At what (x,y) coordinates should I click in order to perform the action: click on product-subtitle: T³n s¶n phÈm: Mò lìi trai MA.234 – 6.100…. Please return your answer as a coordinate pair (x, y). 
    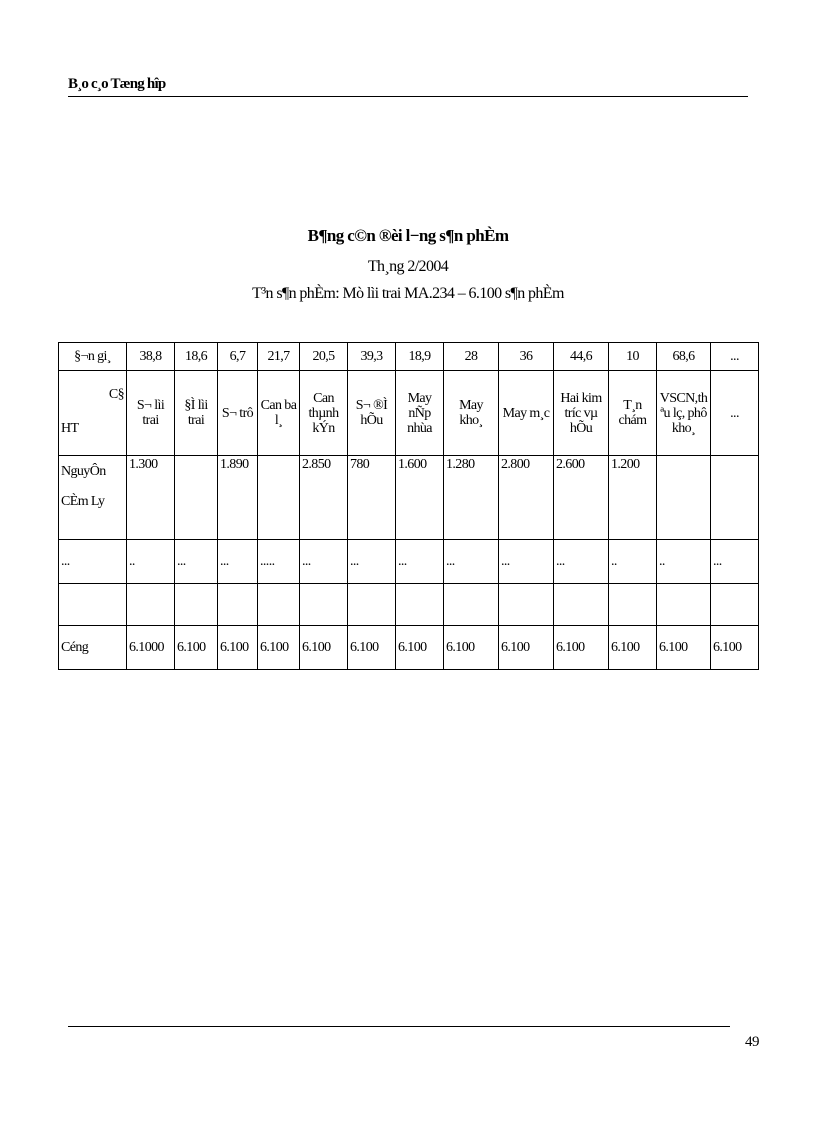
    Looking at the image, I should click on (408, 293).